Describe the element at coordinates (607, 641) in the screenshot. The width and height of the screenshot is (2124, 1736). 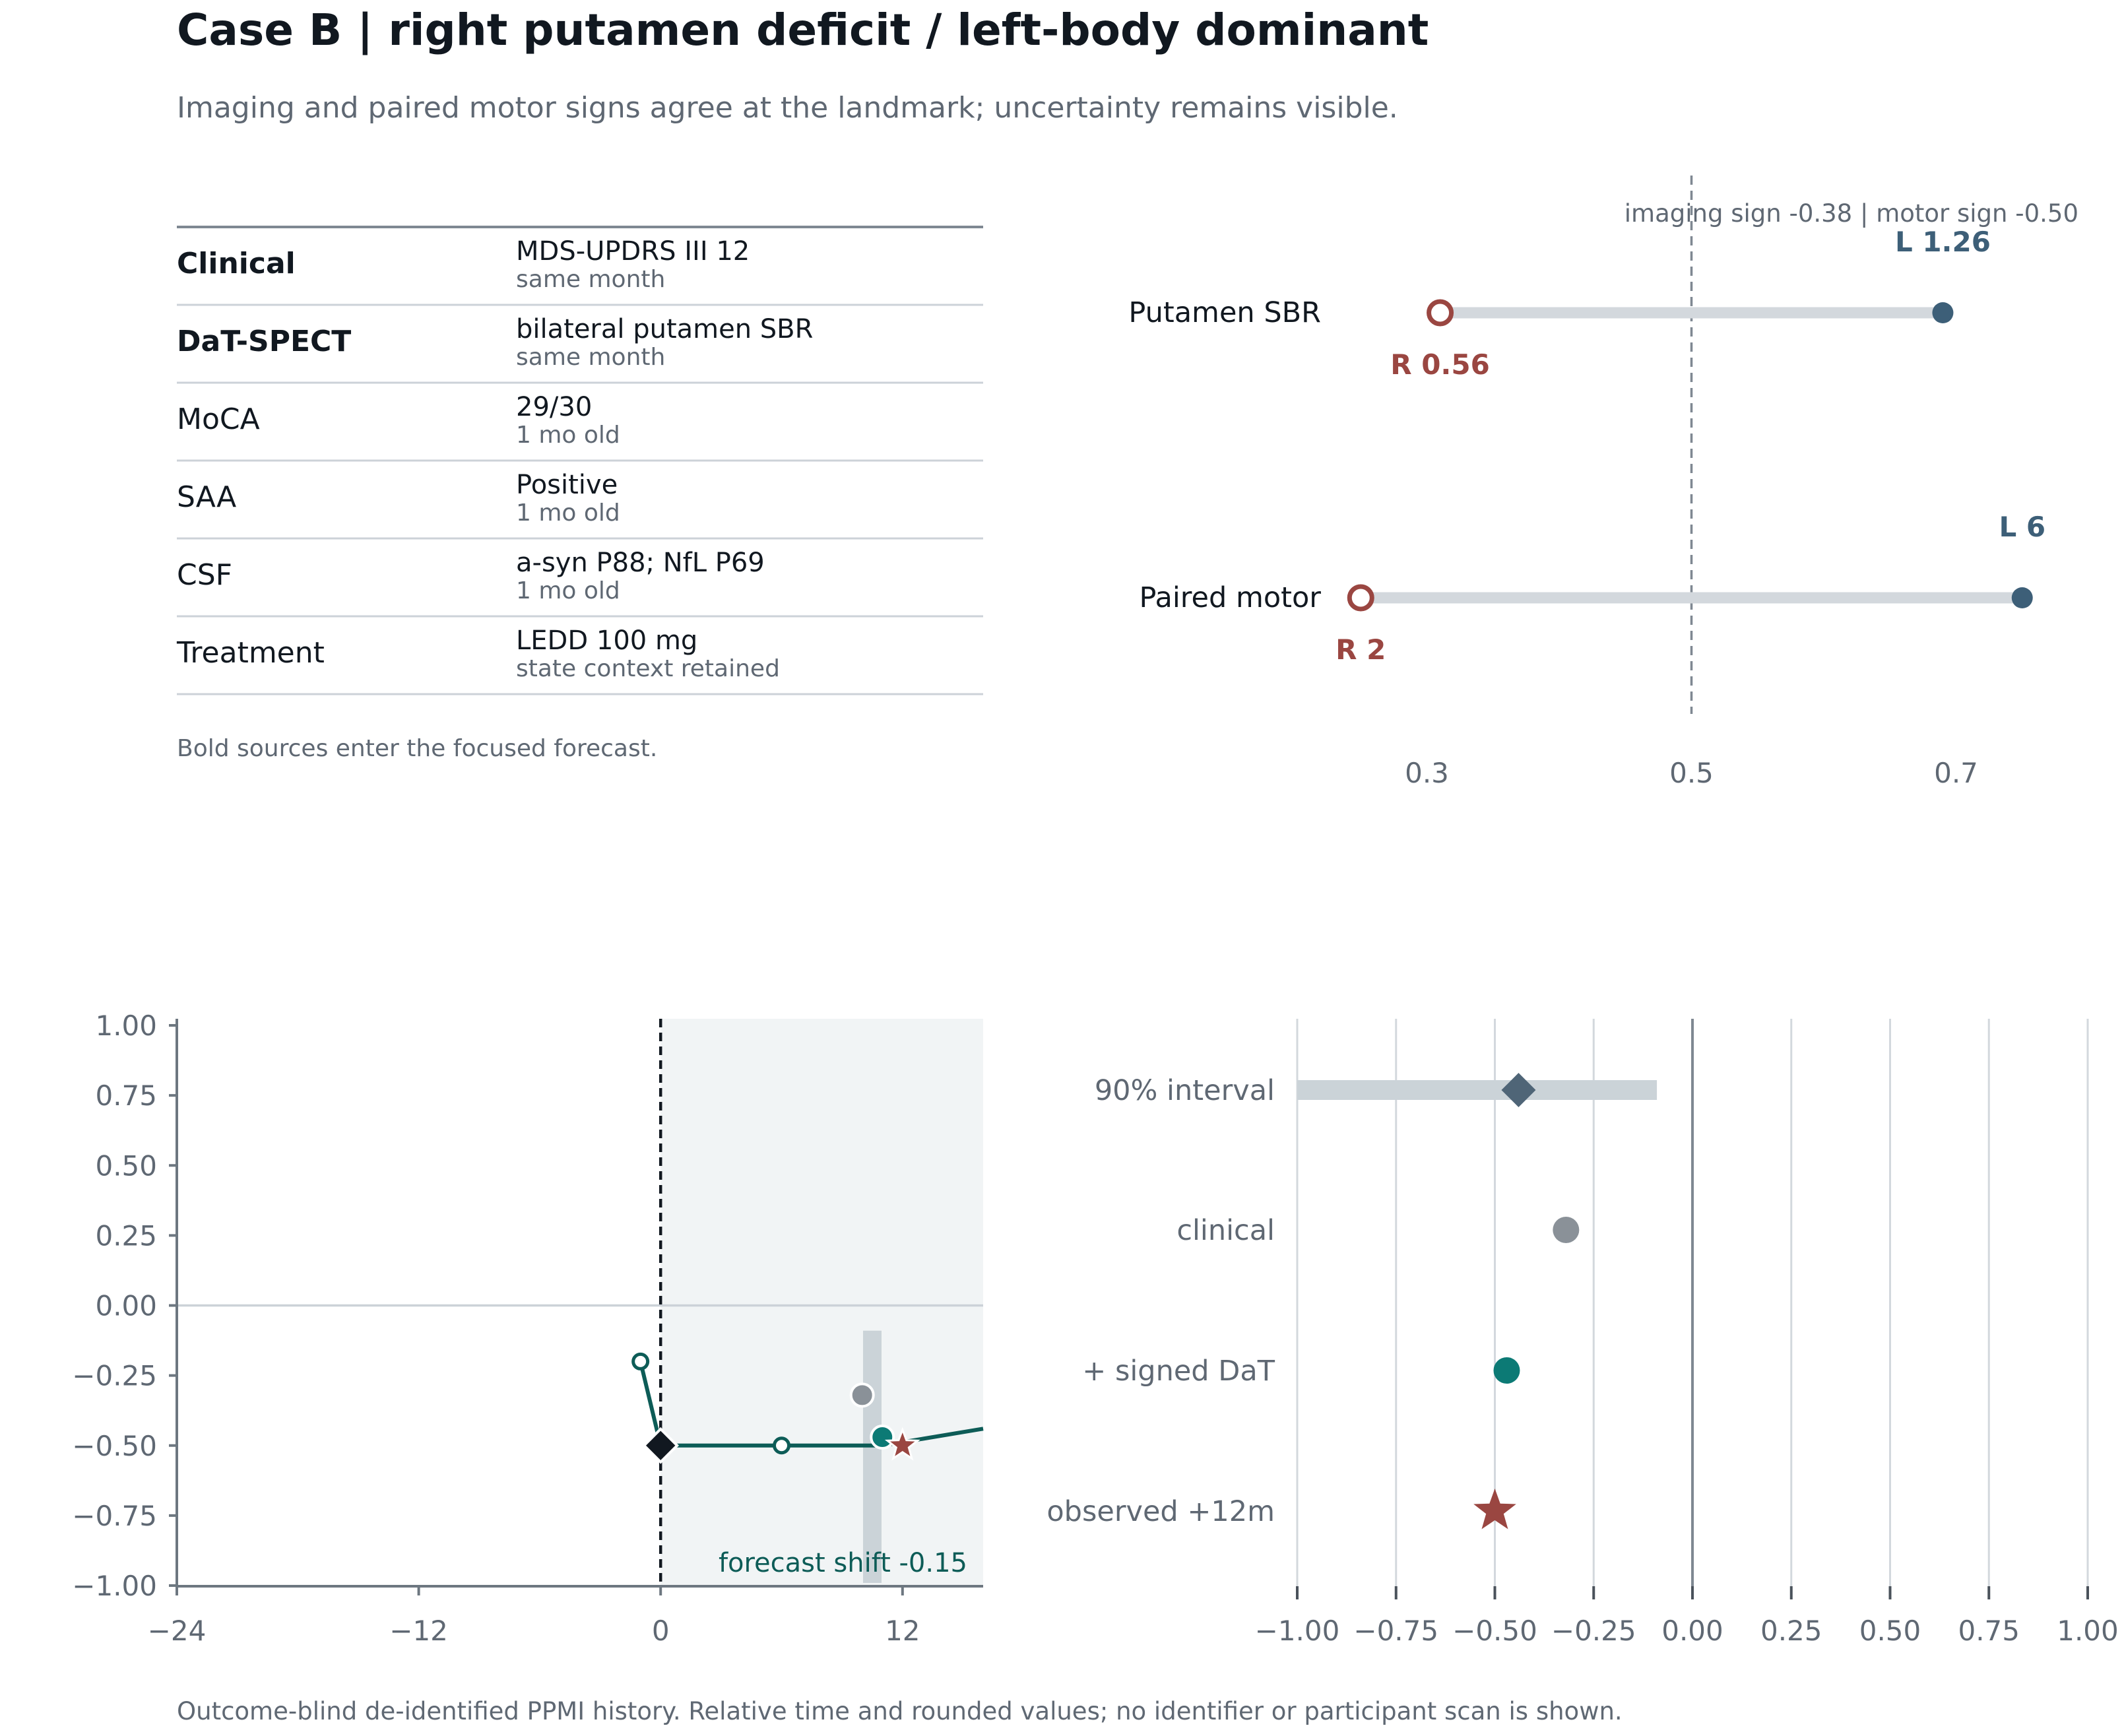
I see `table-cell-value: LEDD 100 mg` at that location.